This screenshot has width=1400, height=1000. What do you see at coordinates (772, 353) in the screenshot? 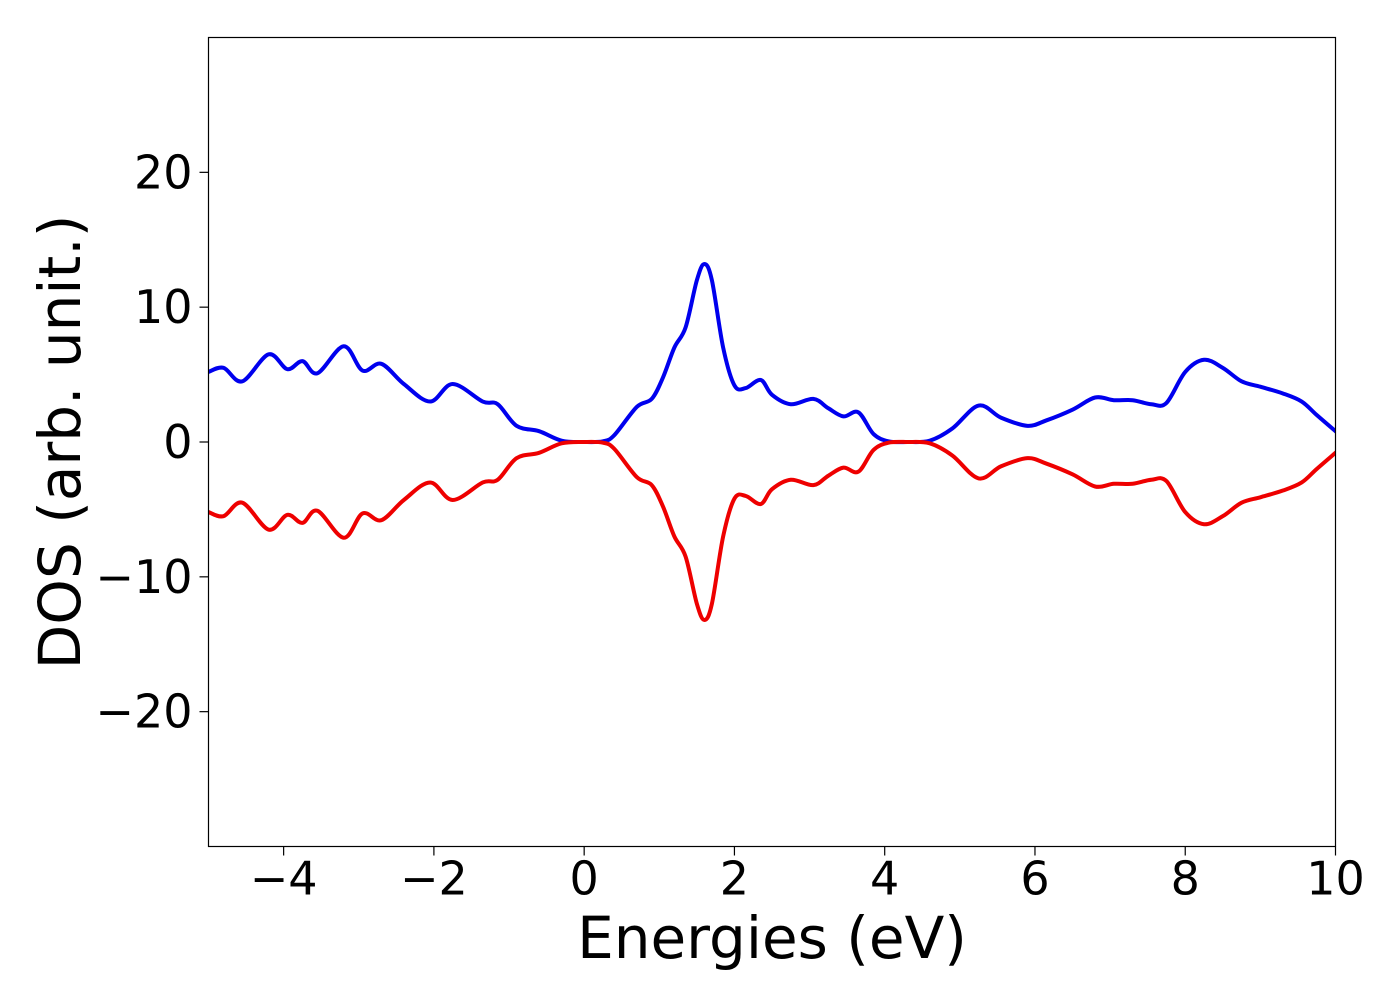
I see `series-line-spin-up` at bounding box center [772, 353].